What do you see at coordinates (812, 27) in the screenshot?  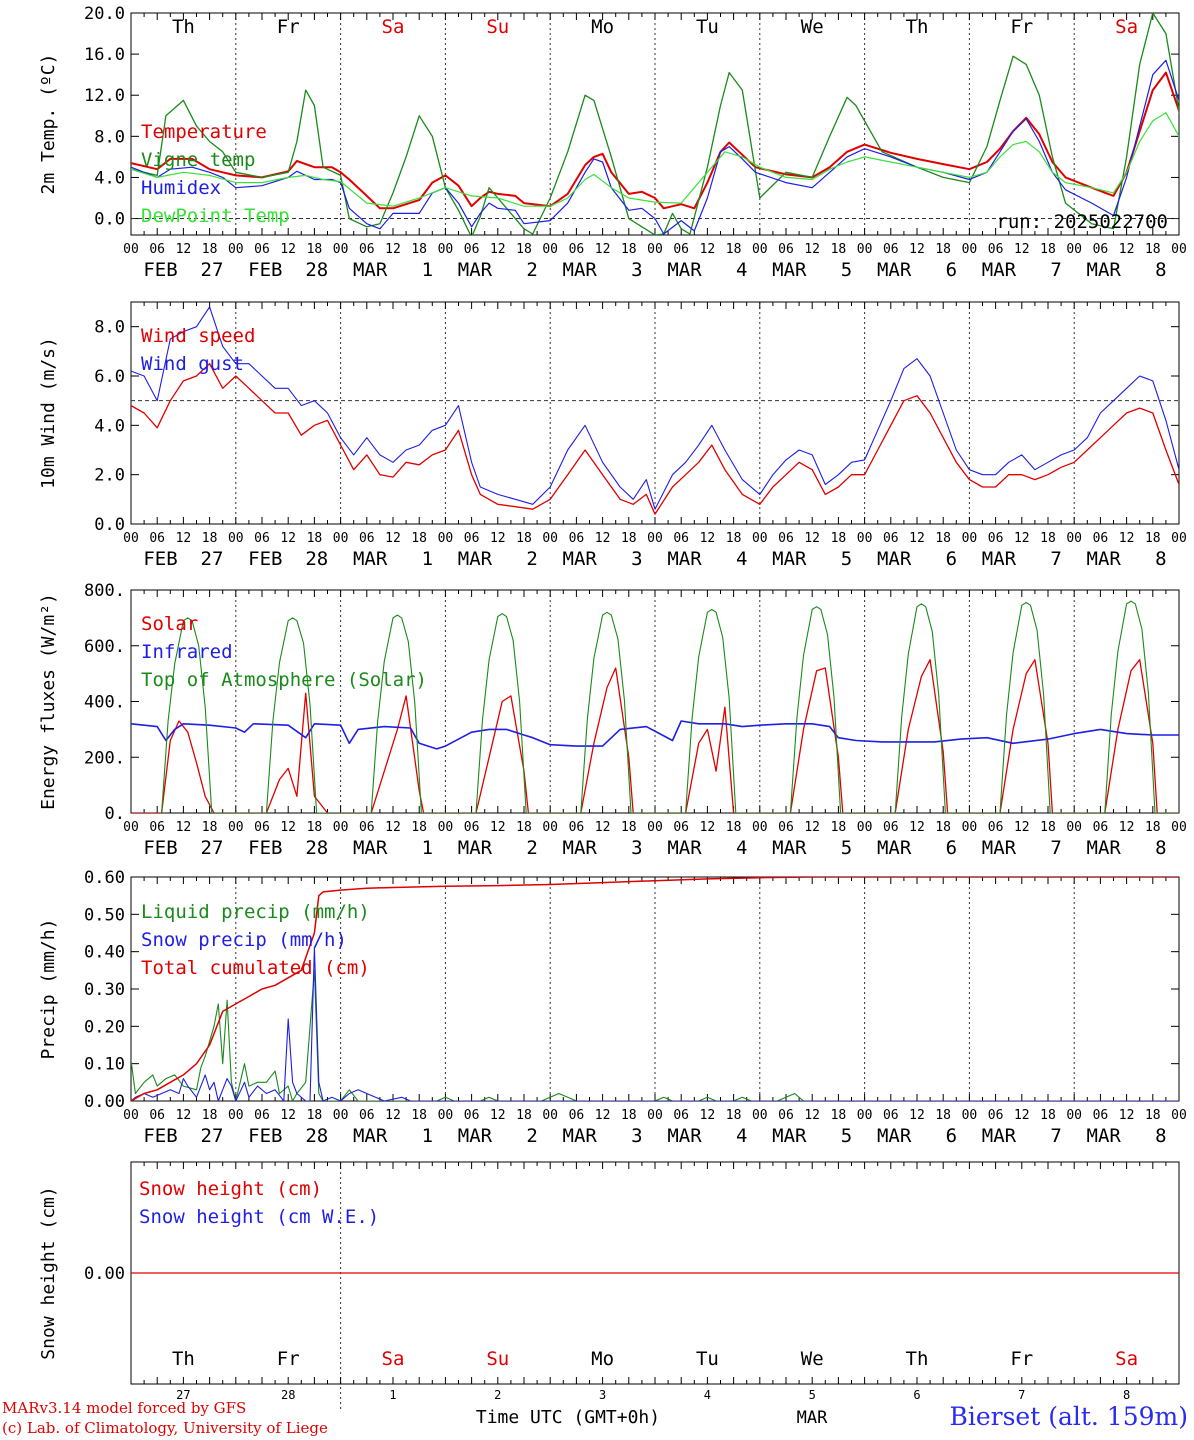 I see `day-name: We` at bounding box center [812, 27].